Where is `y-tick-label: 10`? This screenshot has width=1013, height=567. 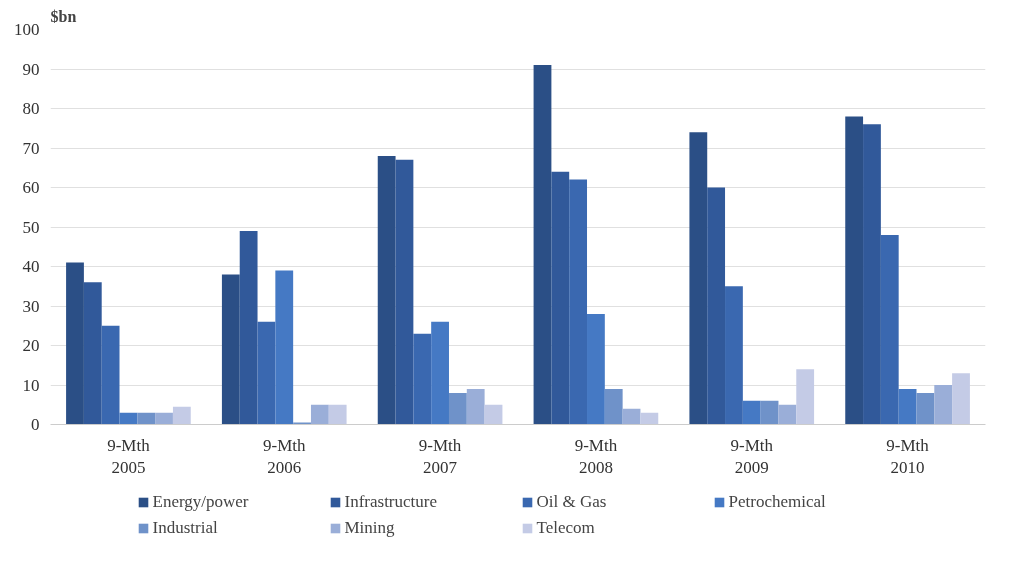
y-tick-label: 10 is located at coordinates (31, 385).